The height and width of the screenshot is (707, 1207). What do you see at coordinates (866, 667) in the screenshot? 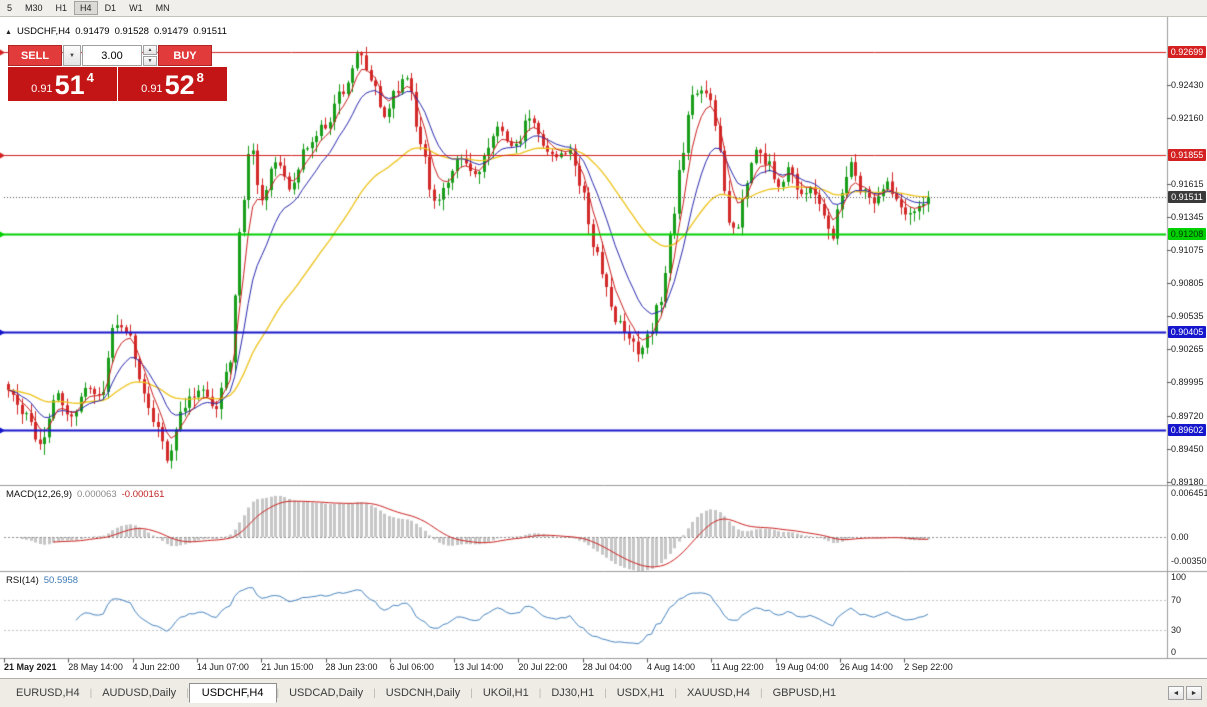
I see `time-axis-label: 26 Aug 14:00` at bounding box center [866, 667].